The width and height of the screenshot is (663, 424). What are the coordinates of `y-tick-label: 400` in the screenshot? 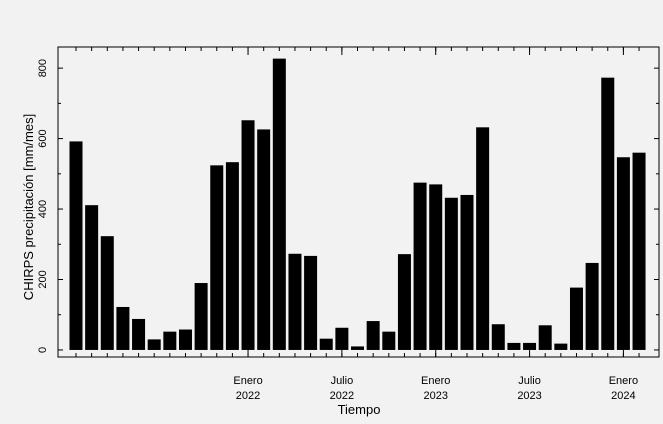 It's located at (43, 209).